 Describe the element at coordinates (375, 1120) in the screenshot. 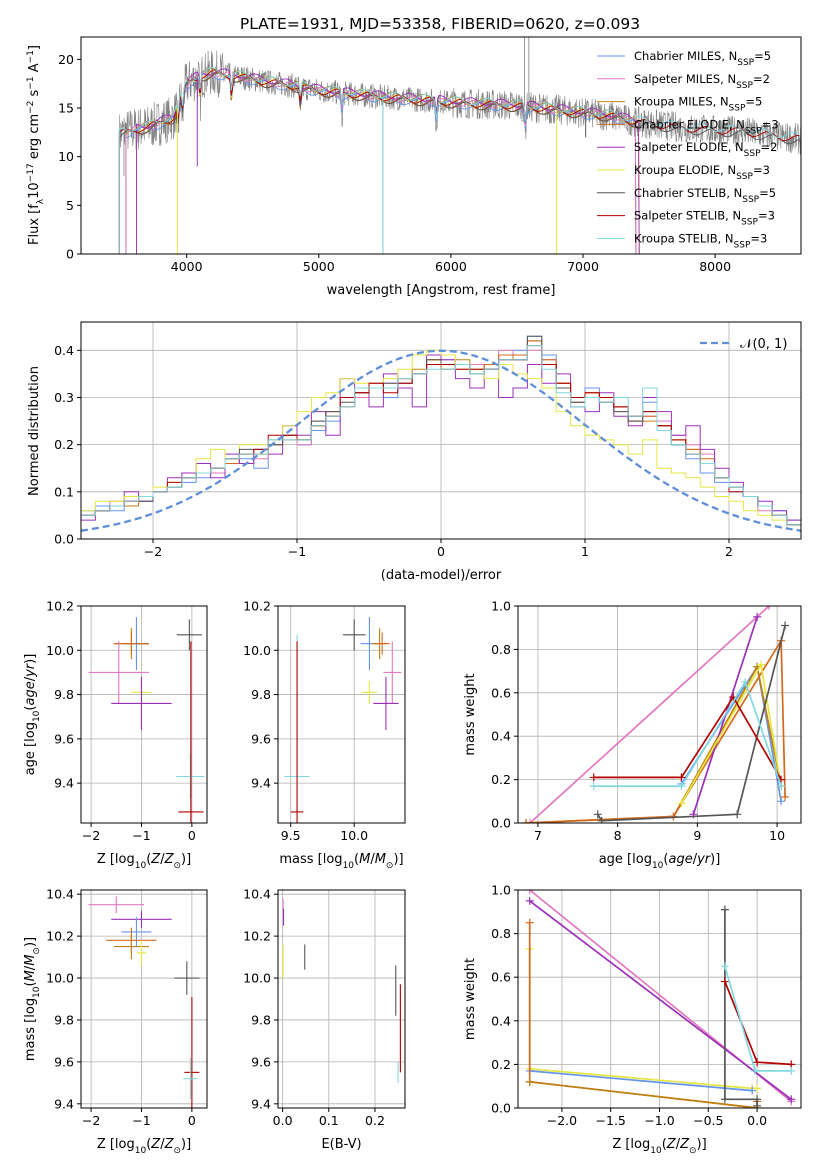

I see `x-tick-label: 0.2` at that location.